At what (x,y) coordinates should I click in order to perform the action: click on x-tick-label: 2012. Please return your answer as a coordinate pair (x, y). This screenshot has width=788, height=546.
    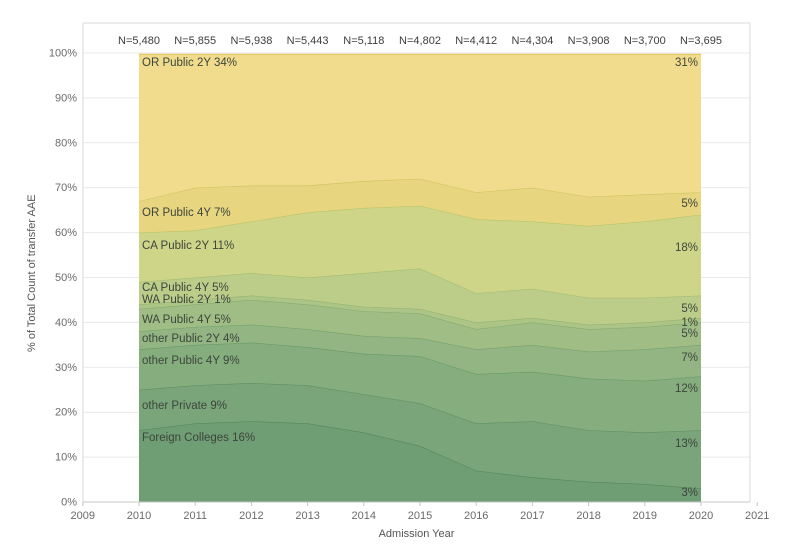
    Looking at the image, I should click on (251, 516).